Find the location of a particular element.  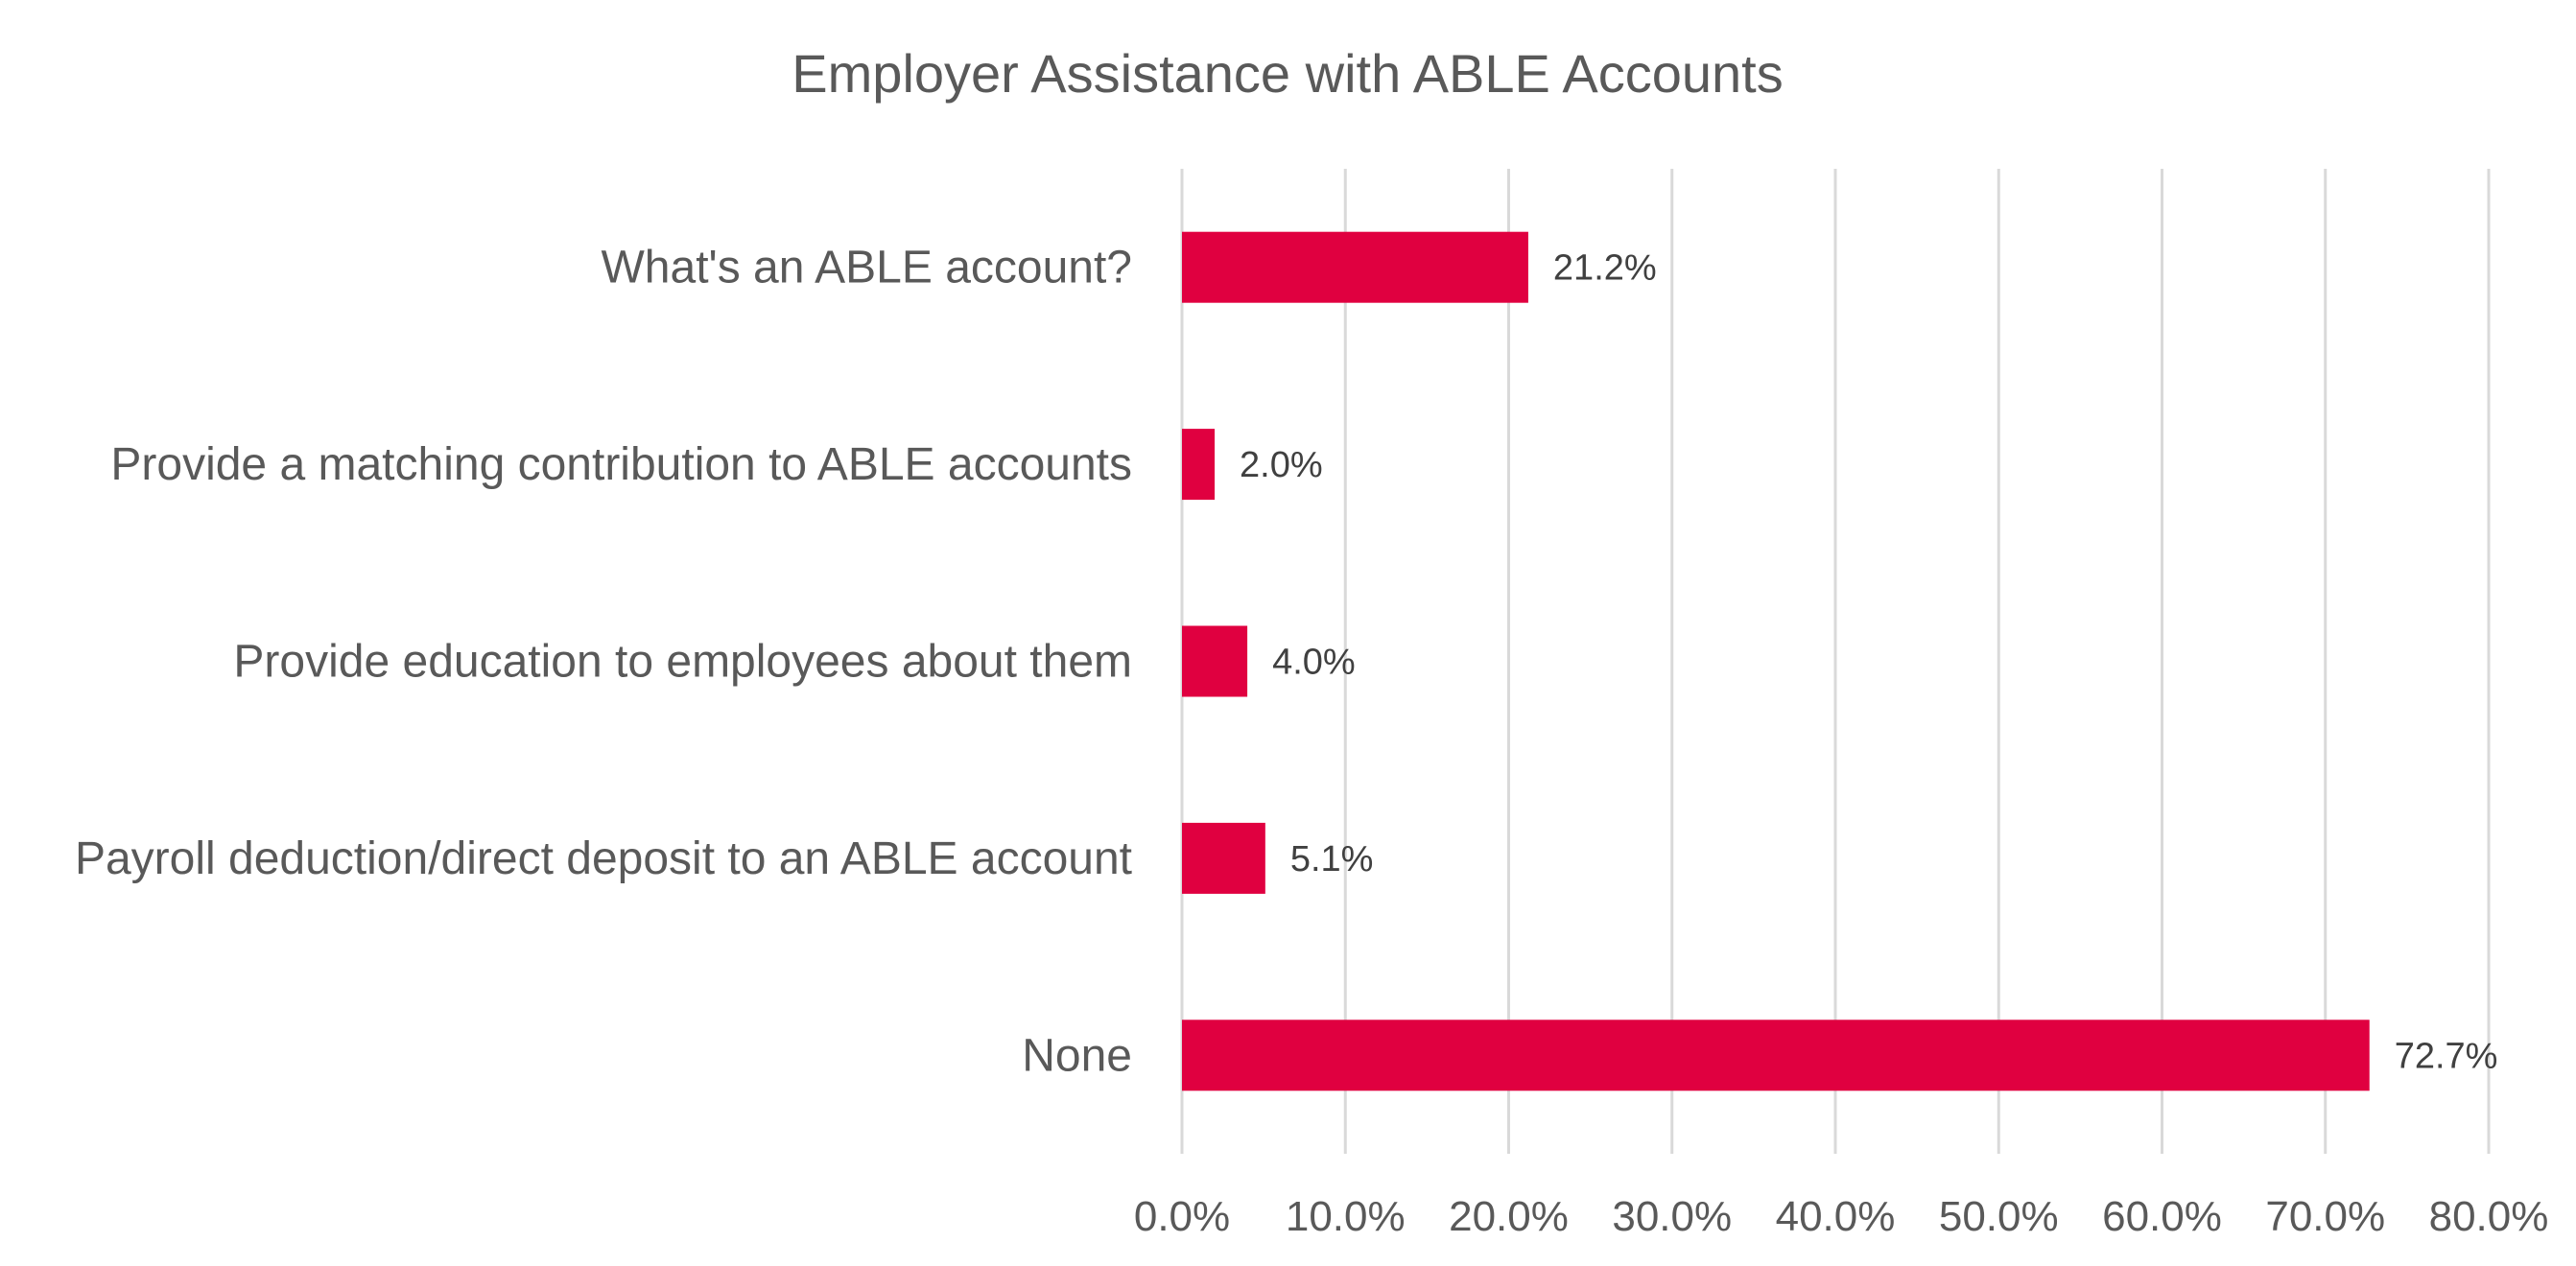

category-label: What's an ABLE account? is located at coordinates (868, 268).